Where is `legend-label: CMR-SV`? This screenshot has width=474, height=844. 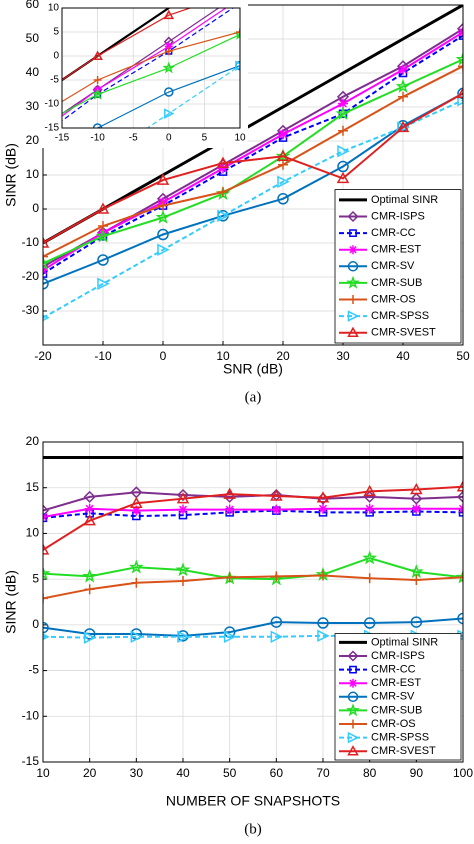 legend-label: CMR-SV is located at coordinates (393, 697).